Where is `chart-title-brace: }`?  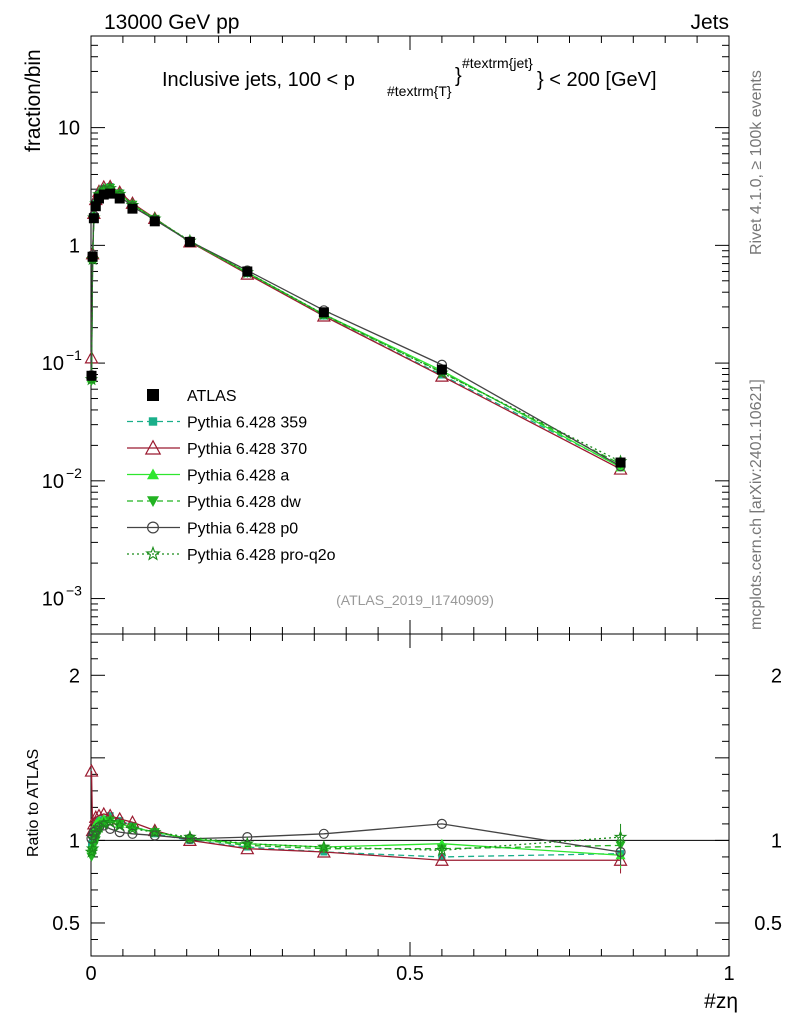 chart-title-brace: } is located at coordinates (458, 76).